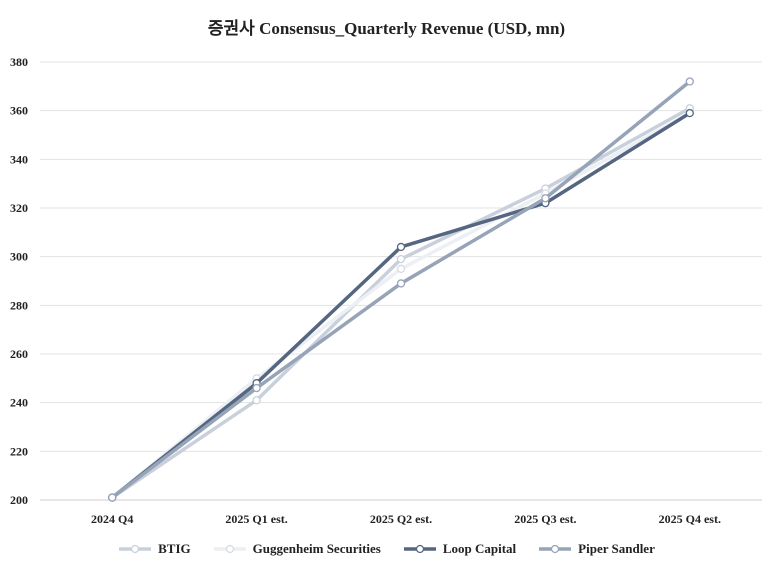 The width and height of the screenshot is (773, 575). I want to click on y-tick-label: 260, so click(19, 354).